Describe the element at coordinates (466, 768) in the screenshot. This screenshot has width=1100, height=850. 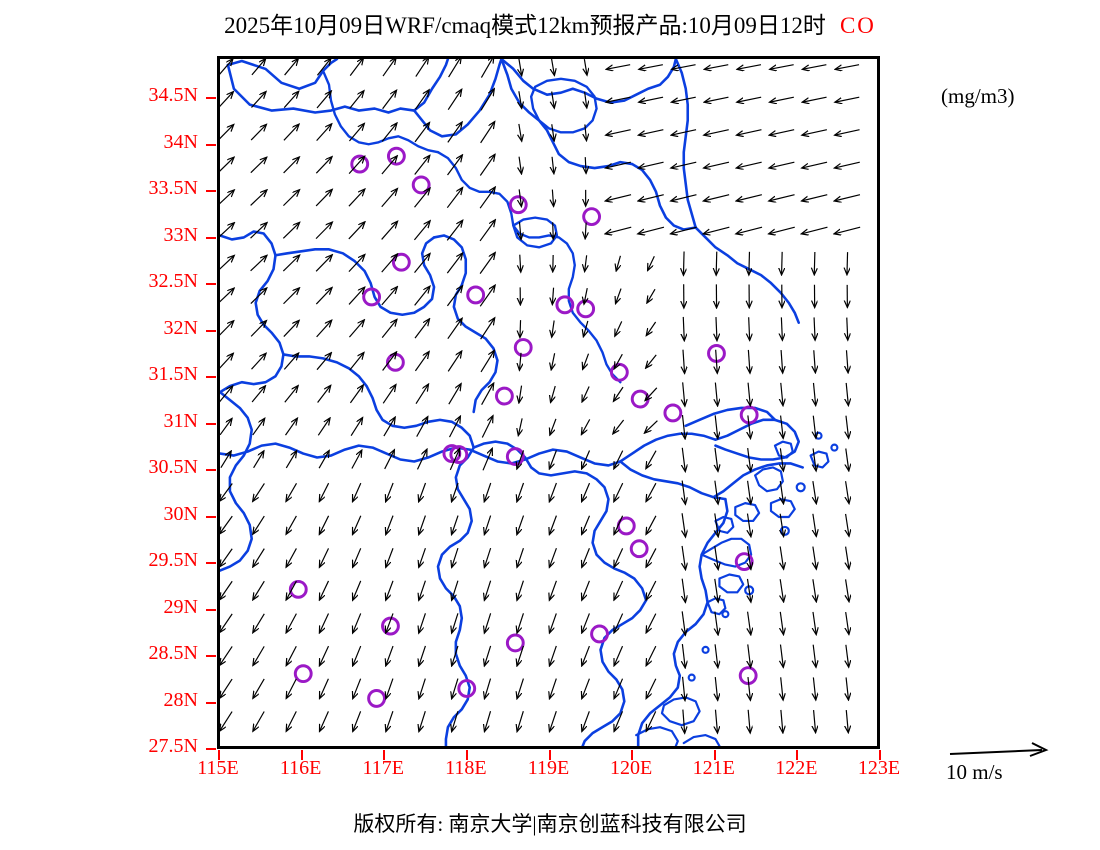
I see `x-tick-label: 118E` at that location.